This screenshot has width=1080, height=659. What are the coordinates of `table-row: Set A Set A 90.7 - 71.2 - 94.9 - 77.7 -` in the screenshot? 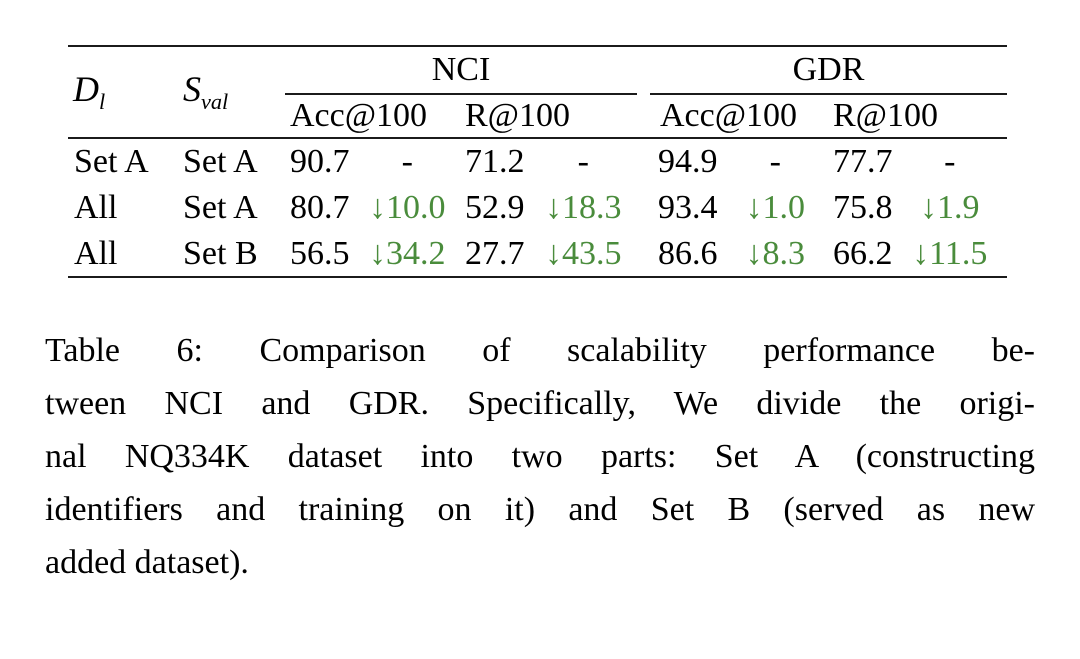 It's located at (537, 162).